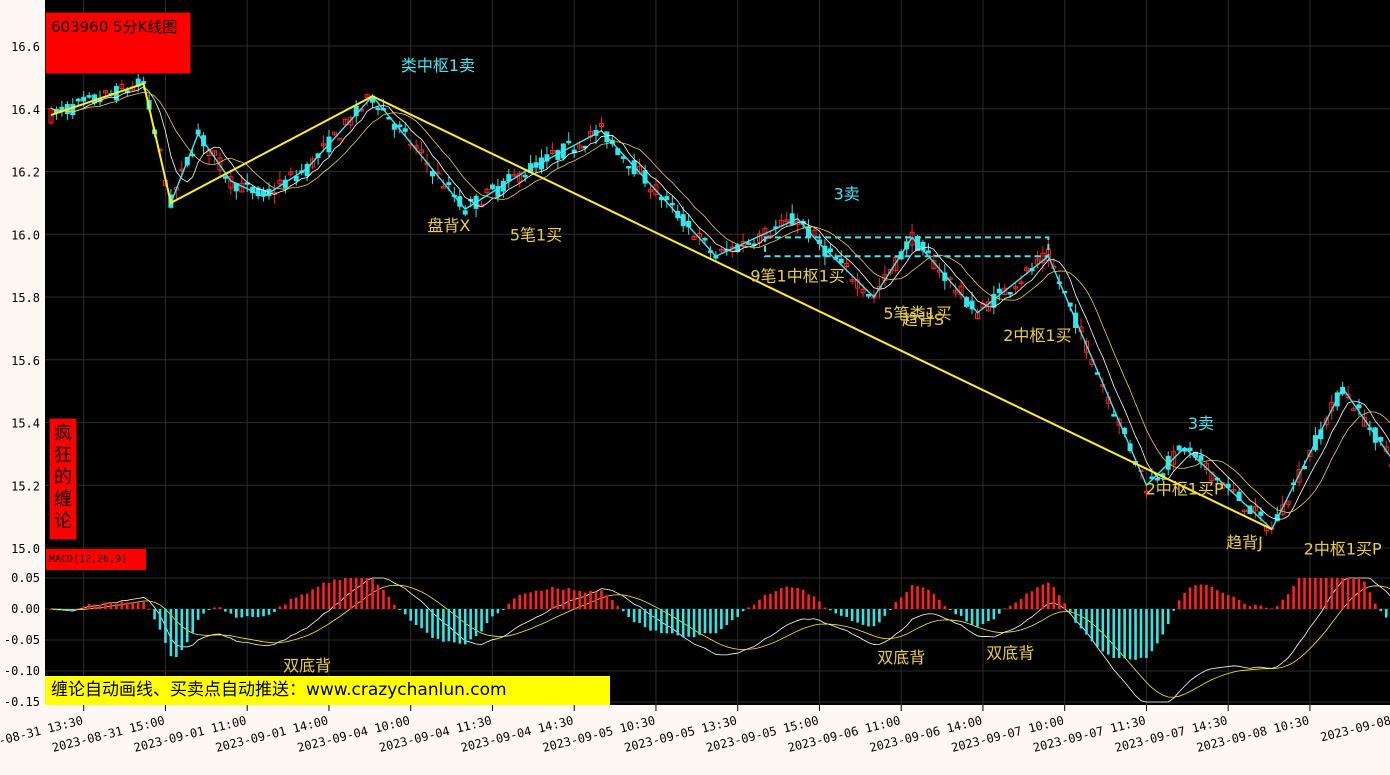 The width and height of the screenshot is (1390, 775). I want to click on promo-banner: 缠论自动画线、买卖点自动推送：www.crazychanlun.com, so click(327, 690).